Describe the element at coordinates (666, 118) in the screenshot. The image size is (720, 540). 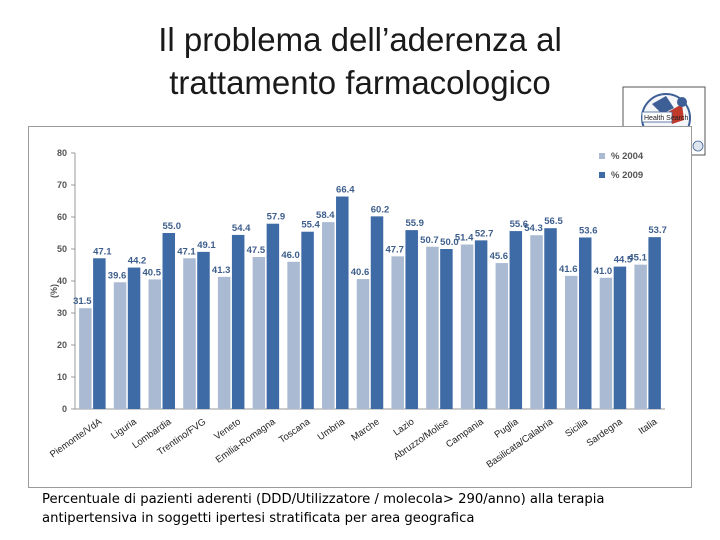
I see `logo-text: Health Search` at that location.